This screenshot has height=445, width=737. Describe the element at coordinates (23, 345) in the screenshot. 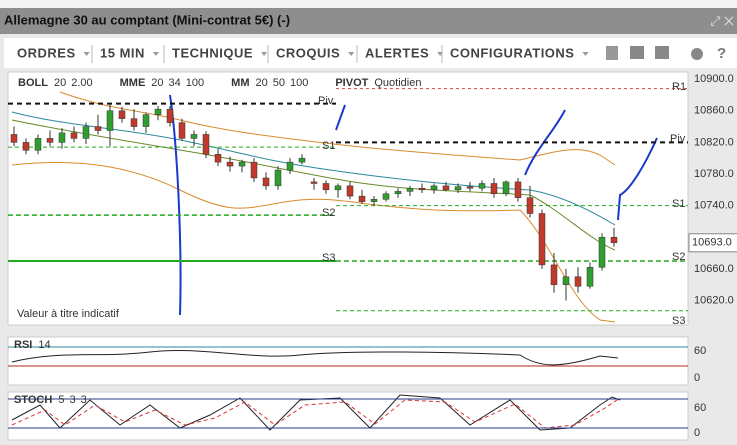

I see `panel-name: RSI` at that location.